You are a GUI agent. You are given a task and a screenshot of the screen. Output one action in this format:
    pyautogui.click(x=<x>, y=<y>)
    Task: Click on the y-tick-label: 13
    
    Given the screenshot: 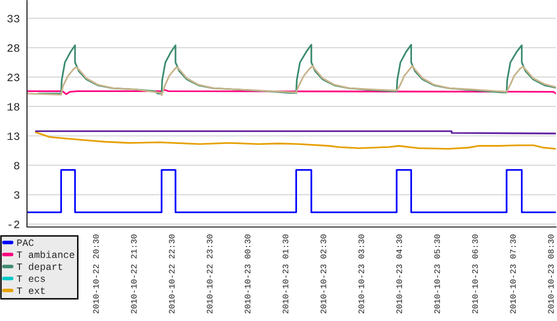 What is the action you would take?
    pyautogui.click(x=14, y=136)
    